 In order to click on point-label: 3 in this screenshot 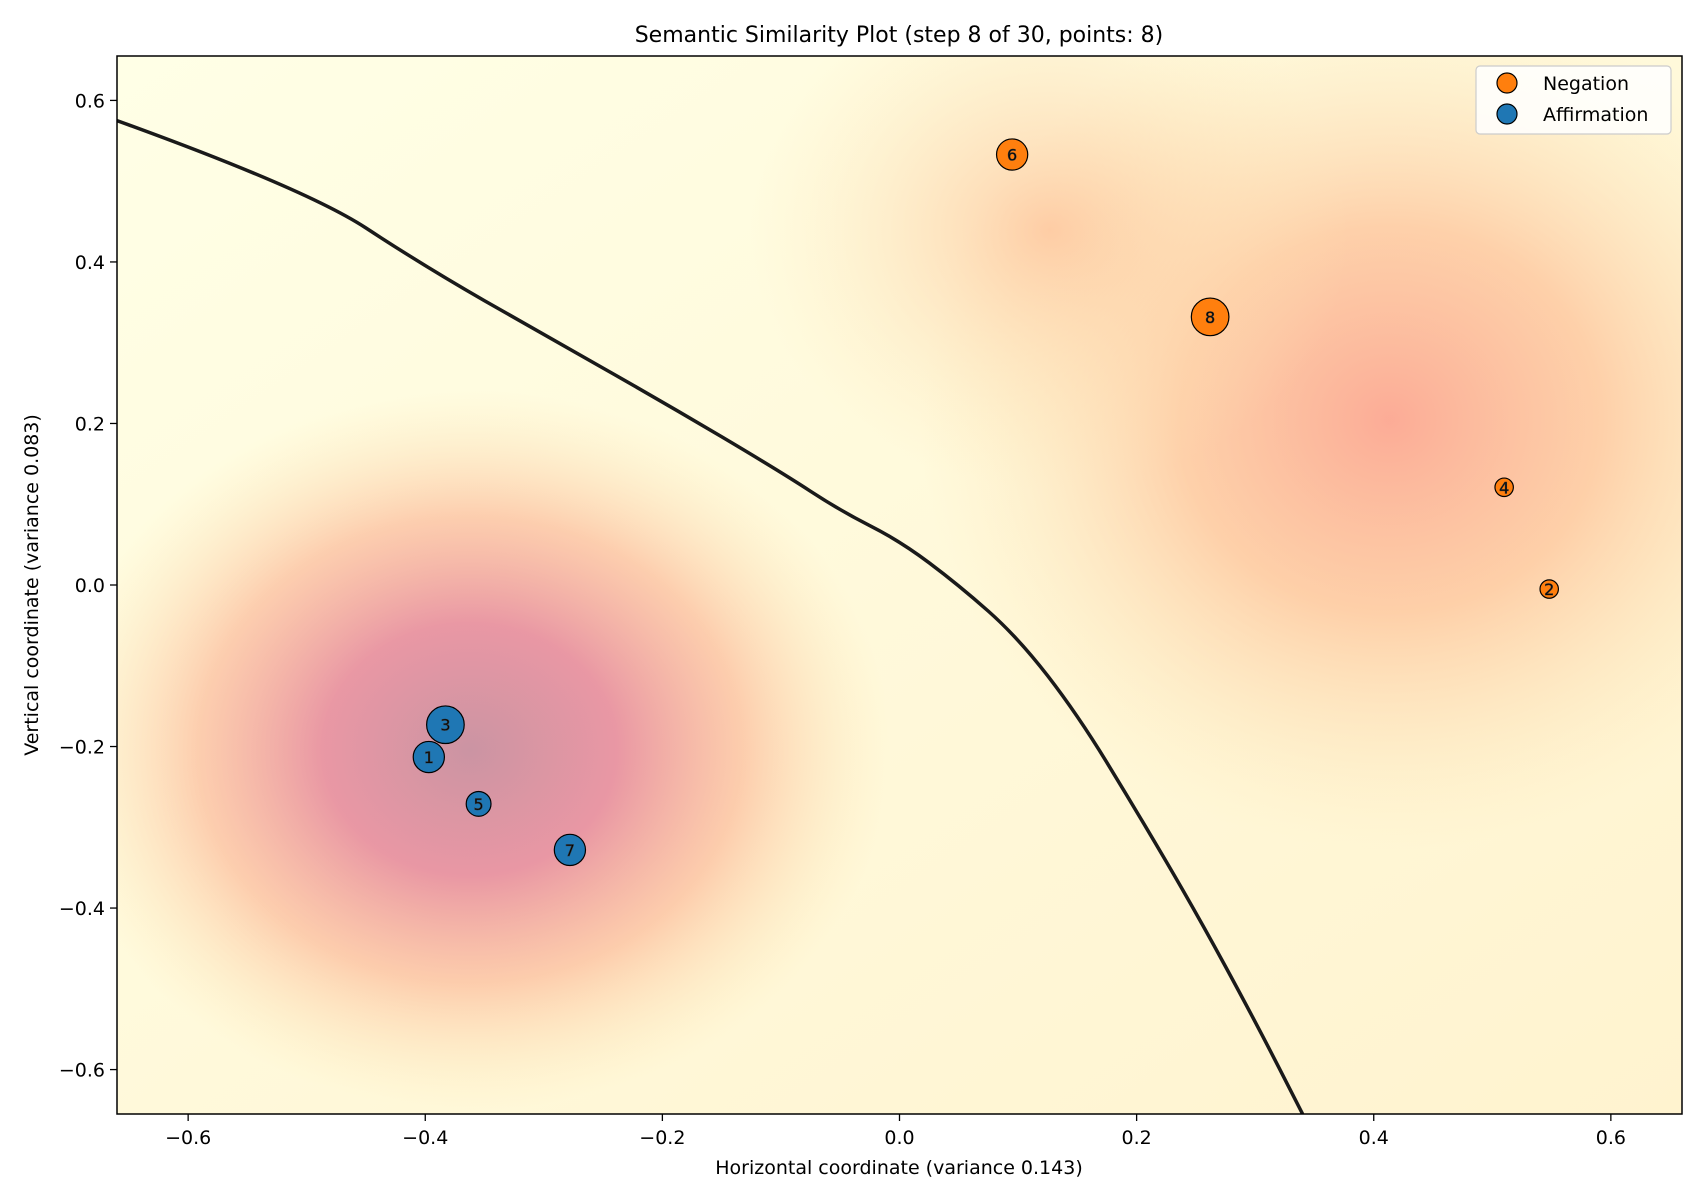, I will do `click(445, 725)`.